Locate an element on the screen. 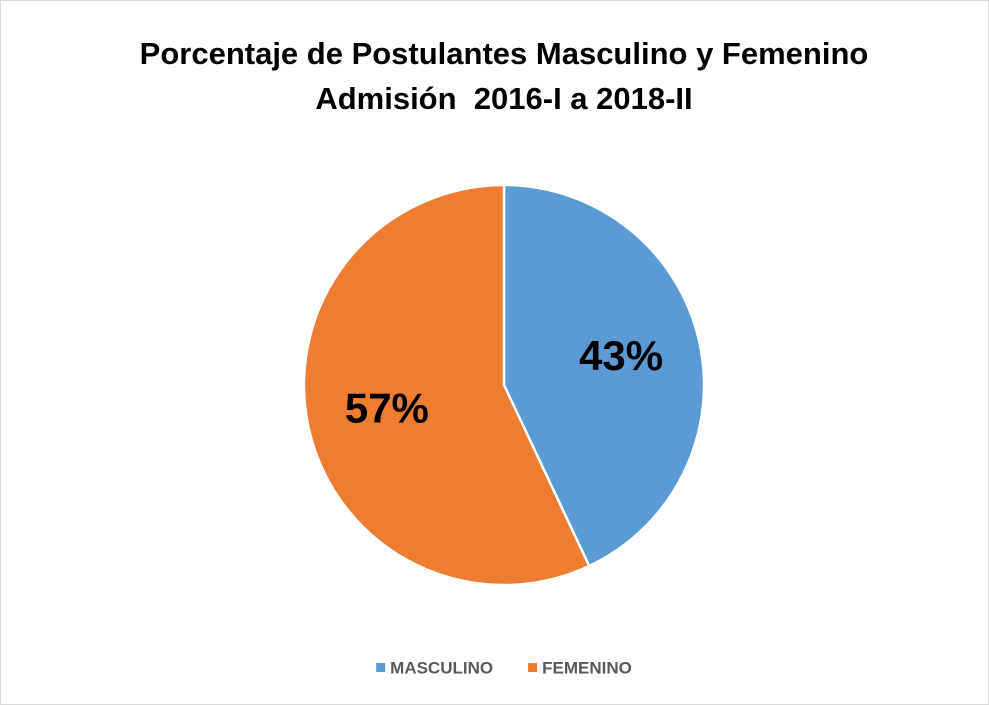  pie-slice is located at coordinates (604, 375).